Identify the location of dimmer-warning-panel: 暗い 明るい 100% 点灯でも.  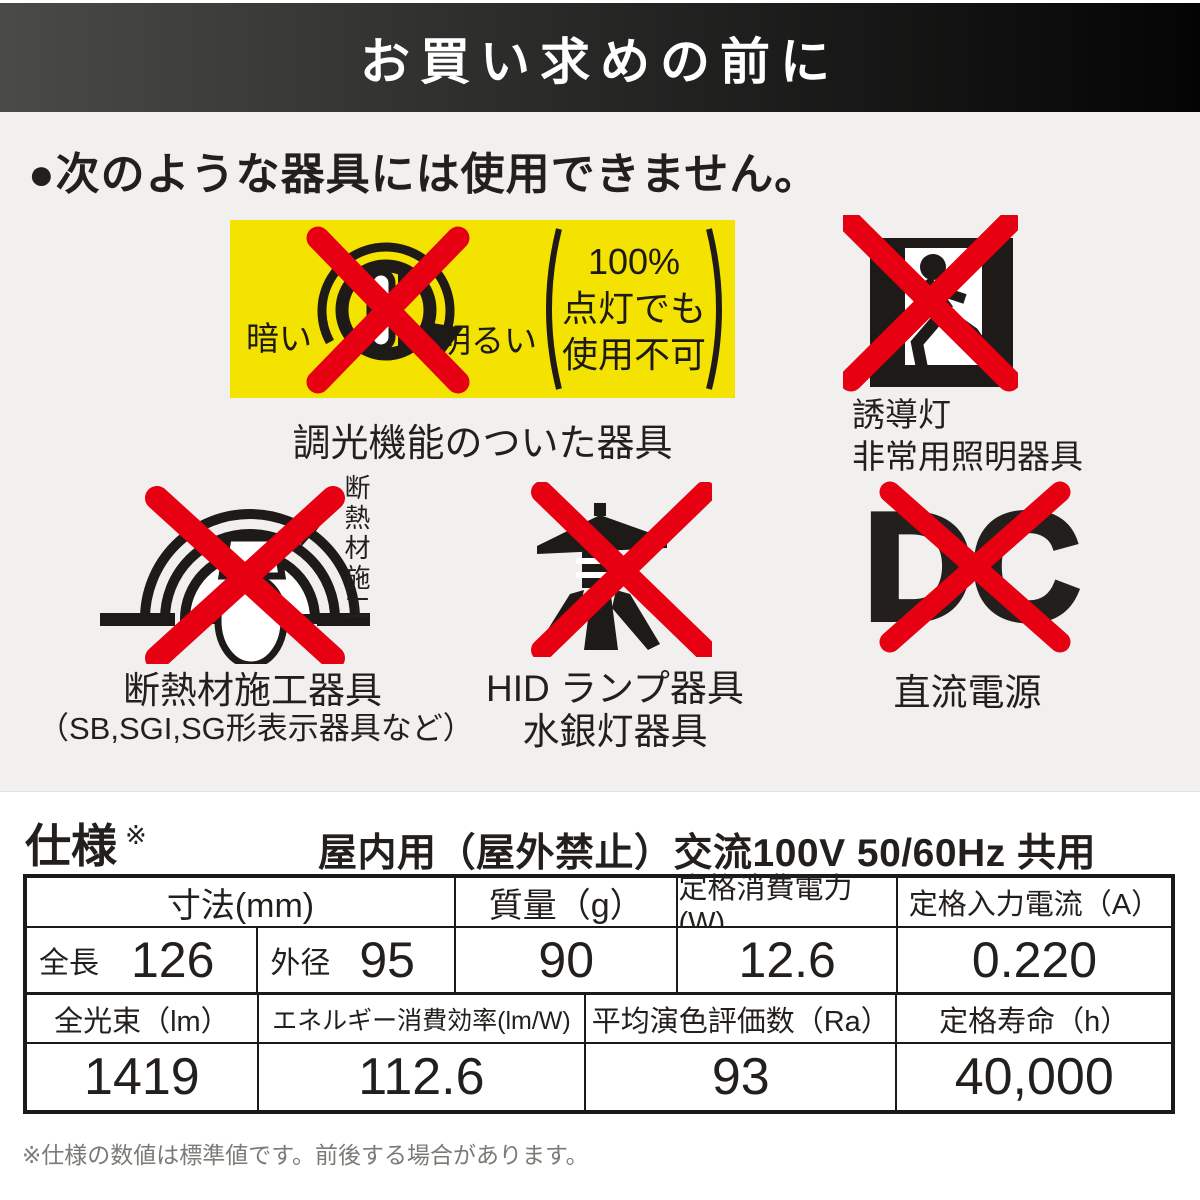
(482, 309).